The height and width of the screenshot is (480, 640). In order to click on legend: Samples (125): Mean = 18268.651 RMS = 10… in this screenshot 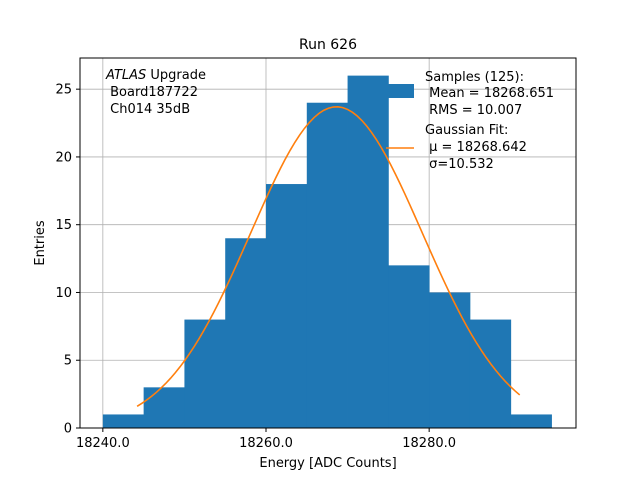, I will do `click(470, 121)`.